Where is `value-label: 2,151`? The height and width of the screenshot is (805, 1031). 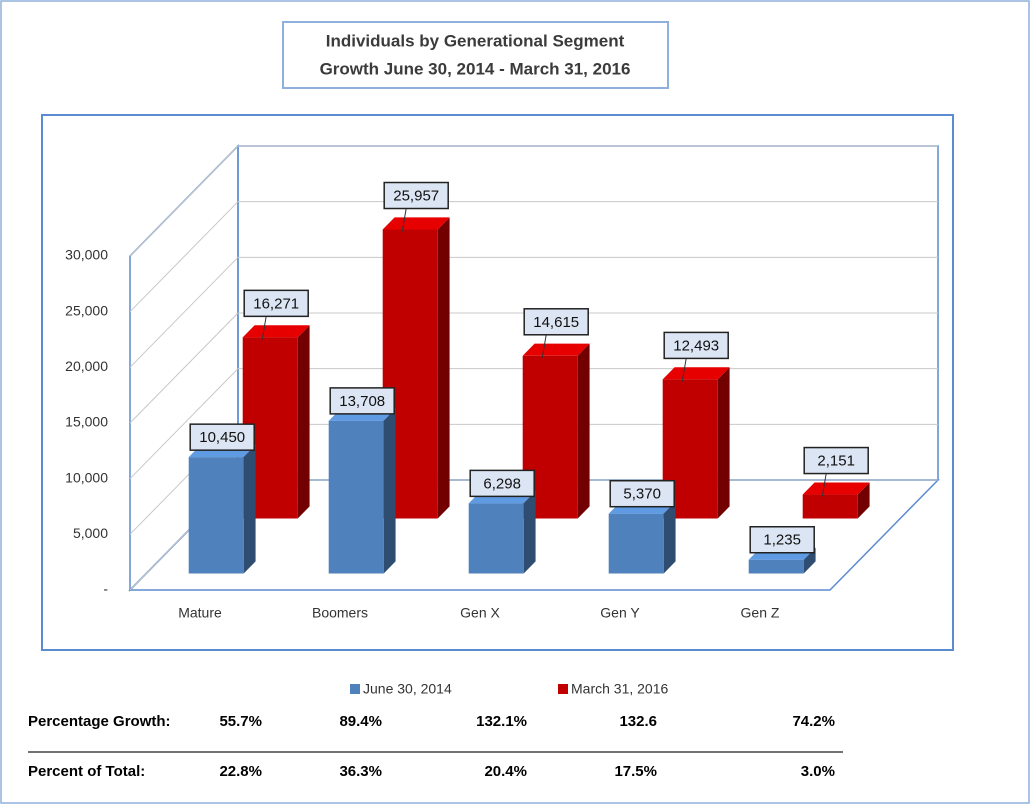 value-label: 2,151 is located at coordinates (836, 461).